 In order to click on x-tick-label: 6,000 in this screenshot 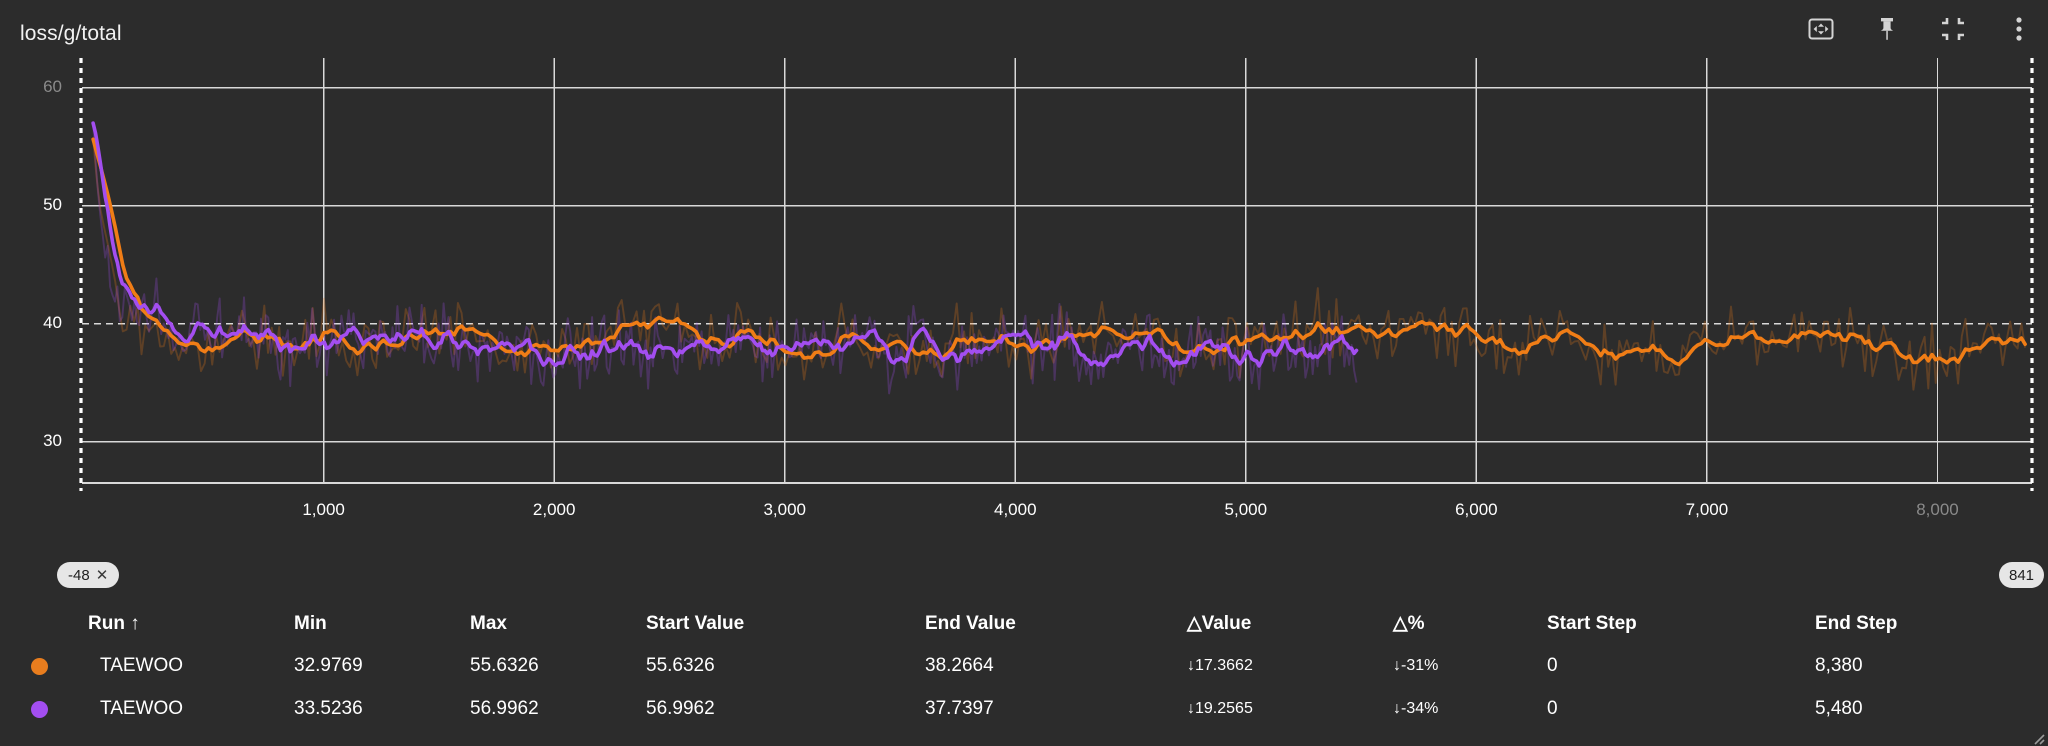, I will do `click(1476, 509)`.